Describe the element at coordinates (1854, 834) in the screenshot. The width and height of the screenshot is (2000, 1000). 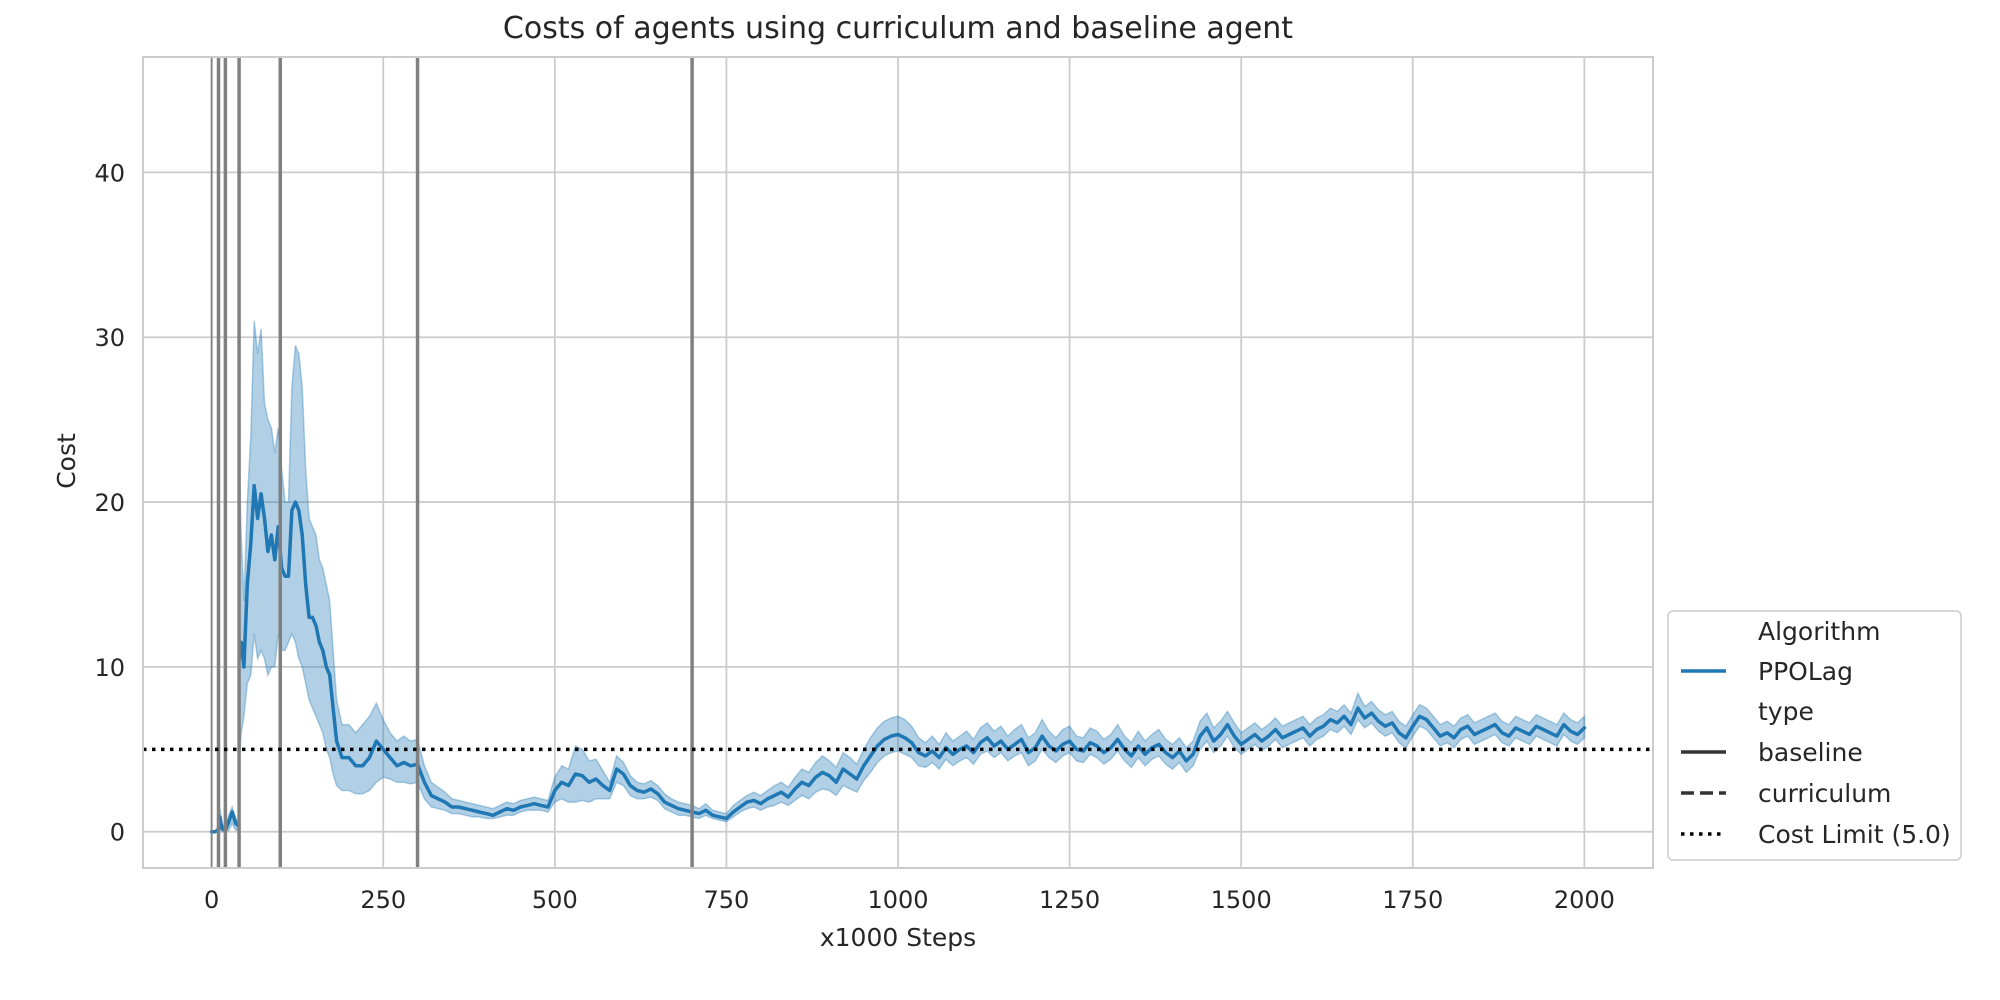
I see `legend-cost-limit-label: Cost Limit (5.0)` at that location.